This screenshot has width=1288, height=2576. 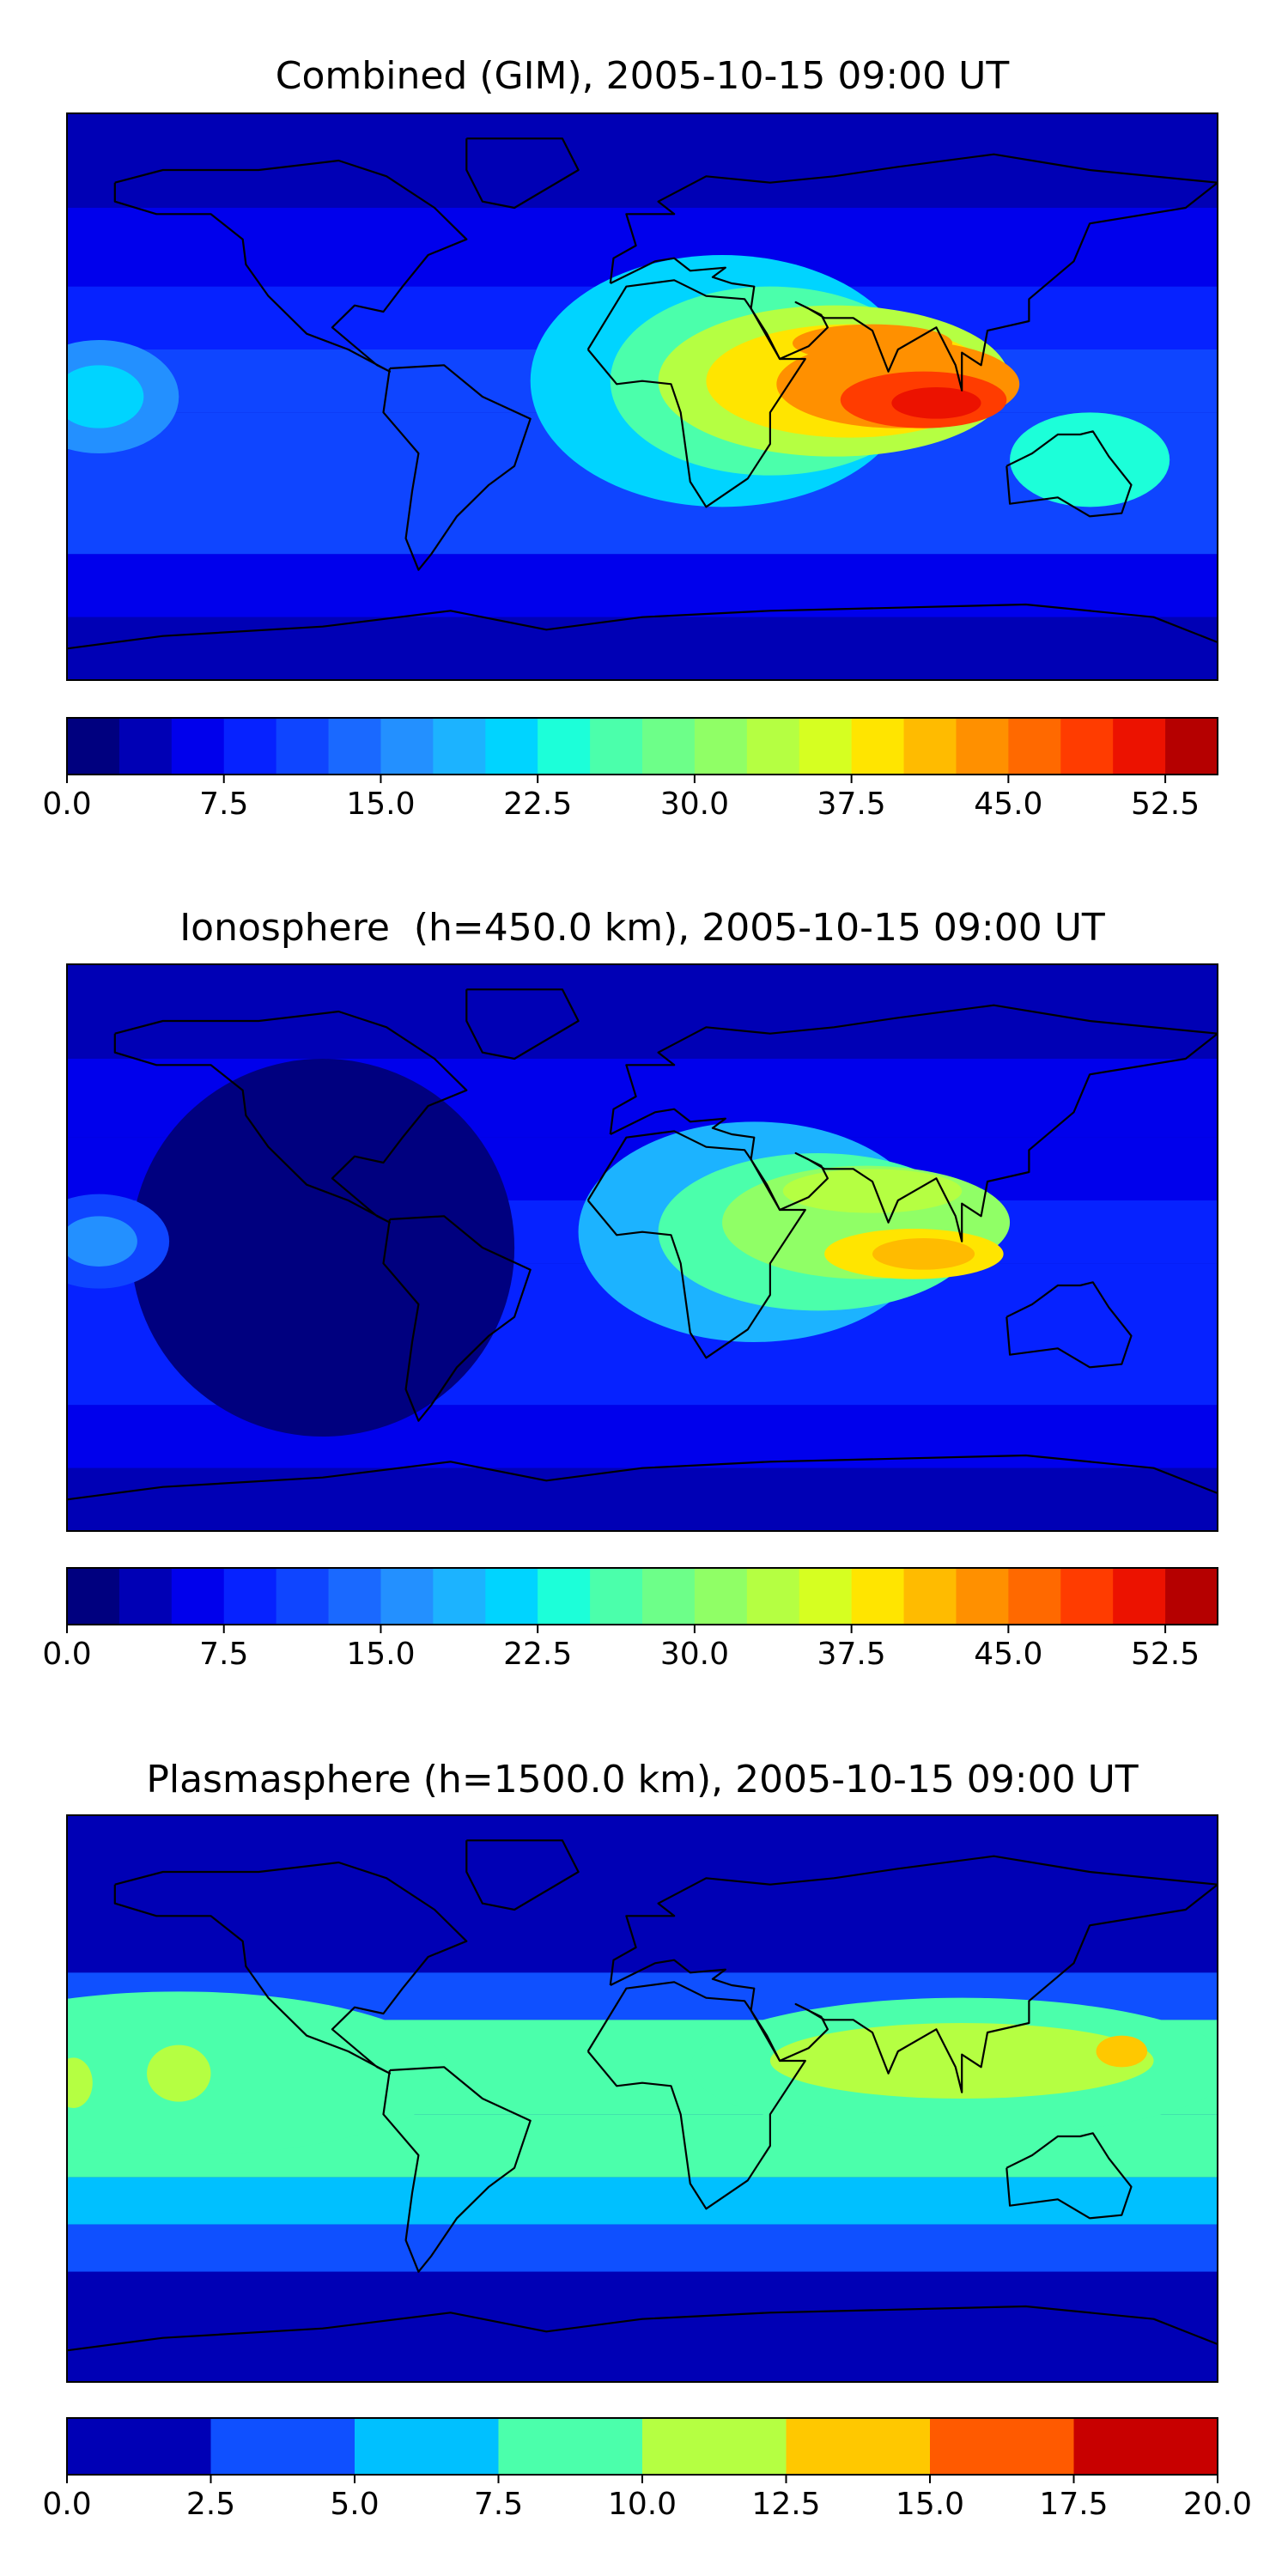 What do you see at coordinates (696, 393) in the screenshot?
I see `coastline-africa` at bounding box center [696, 393].